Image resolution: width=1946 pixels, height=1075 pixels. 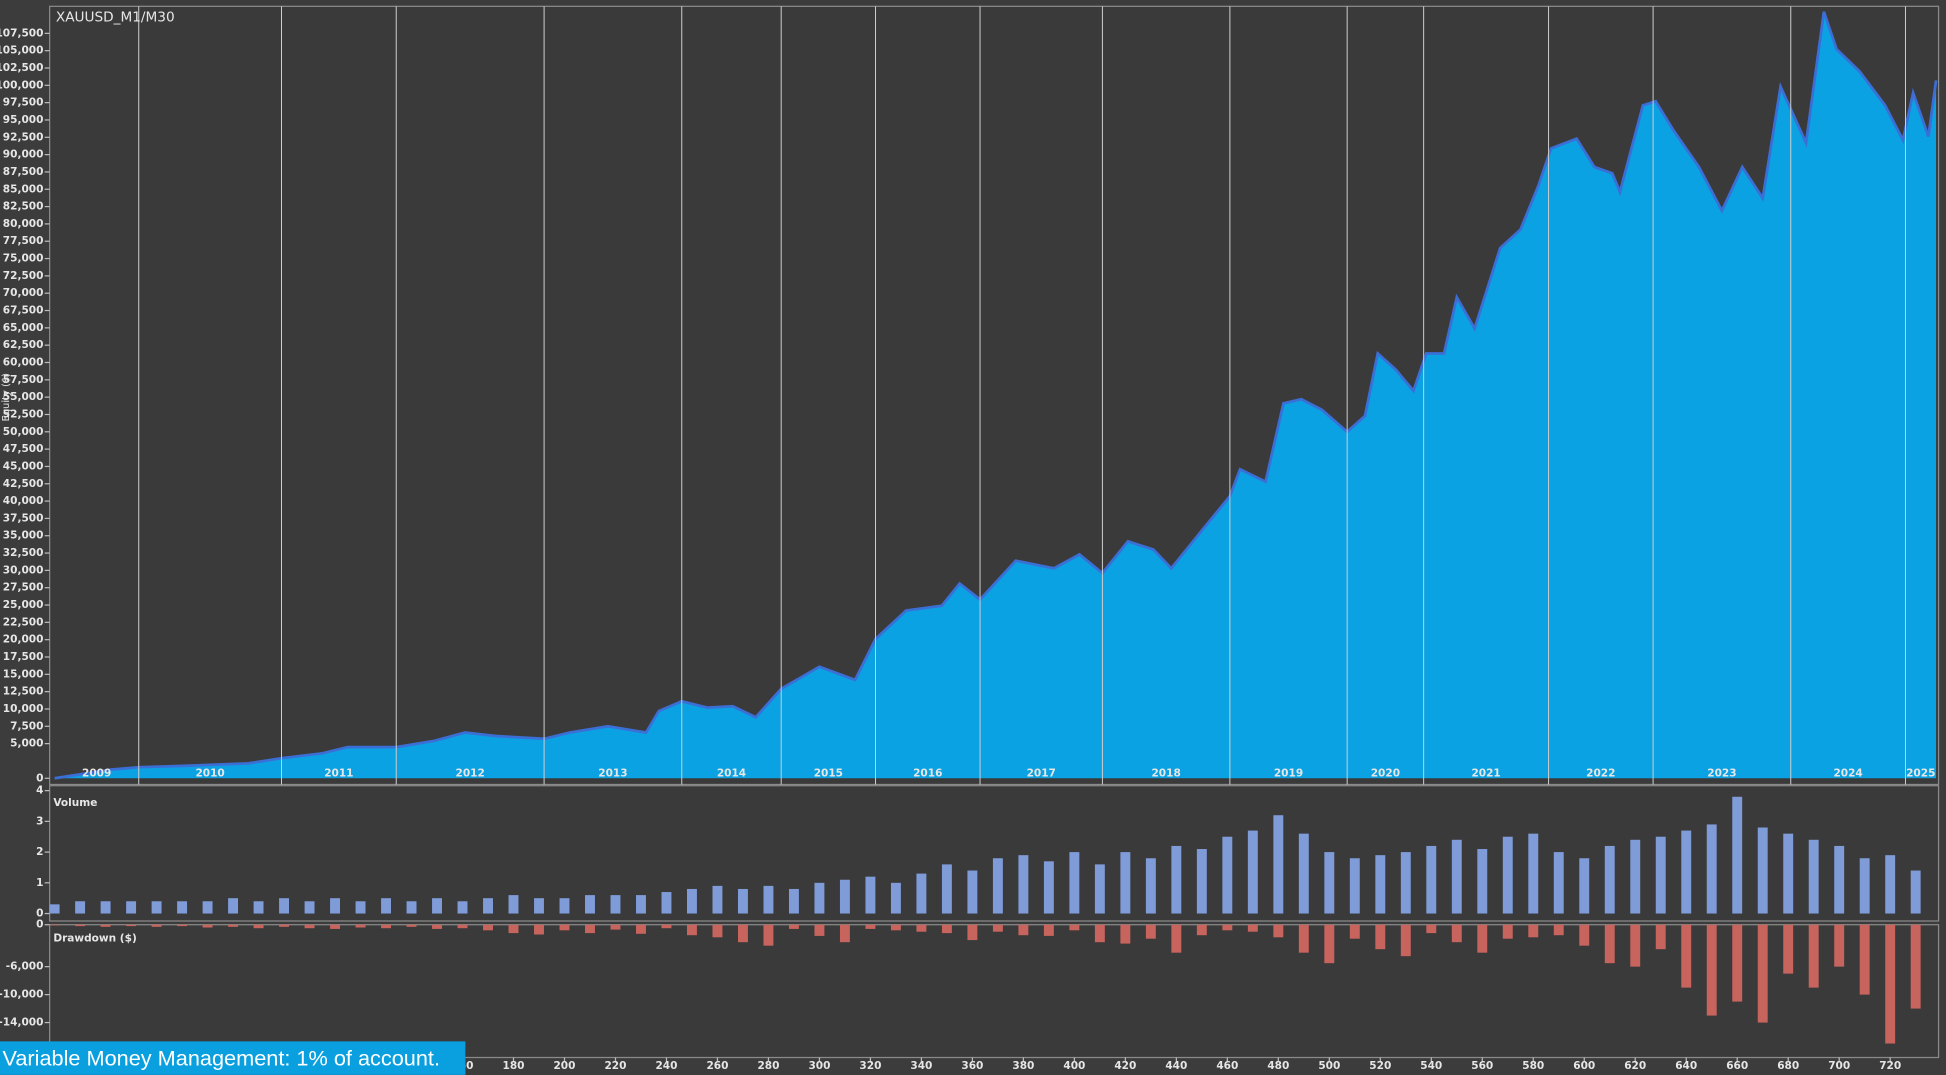 I want to click on year-label: 2020, so click(x=1385, y=773).